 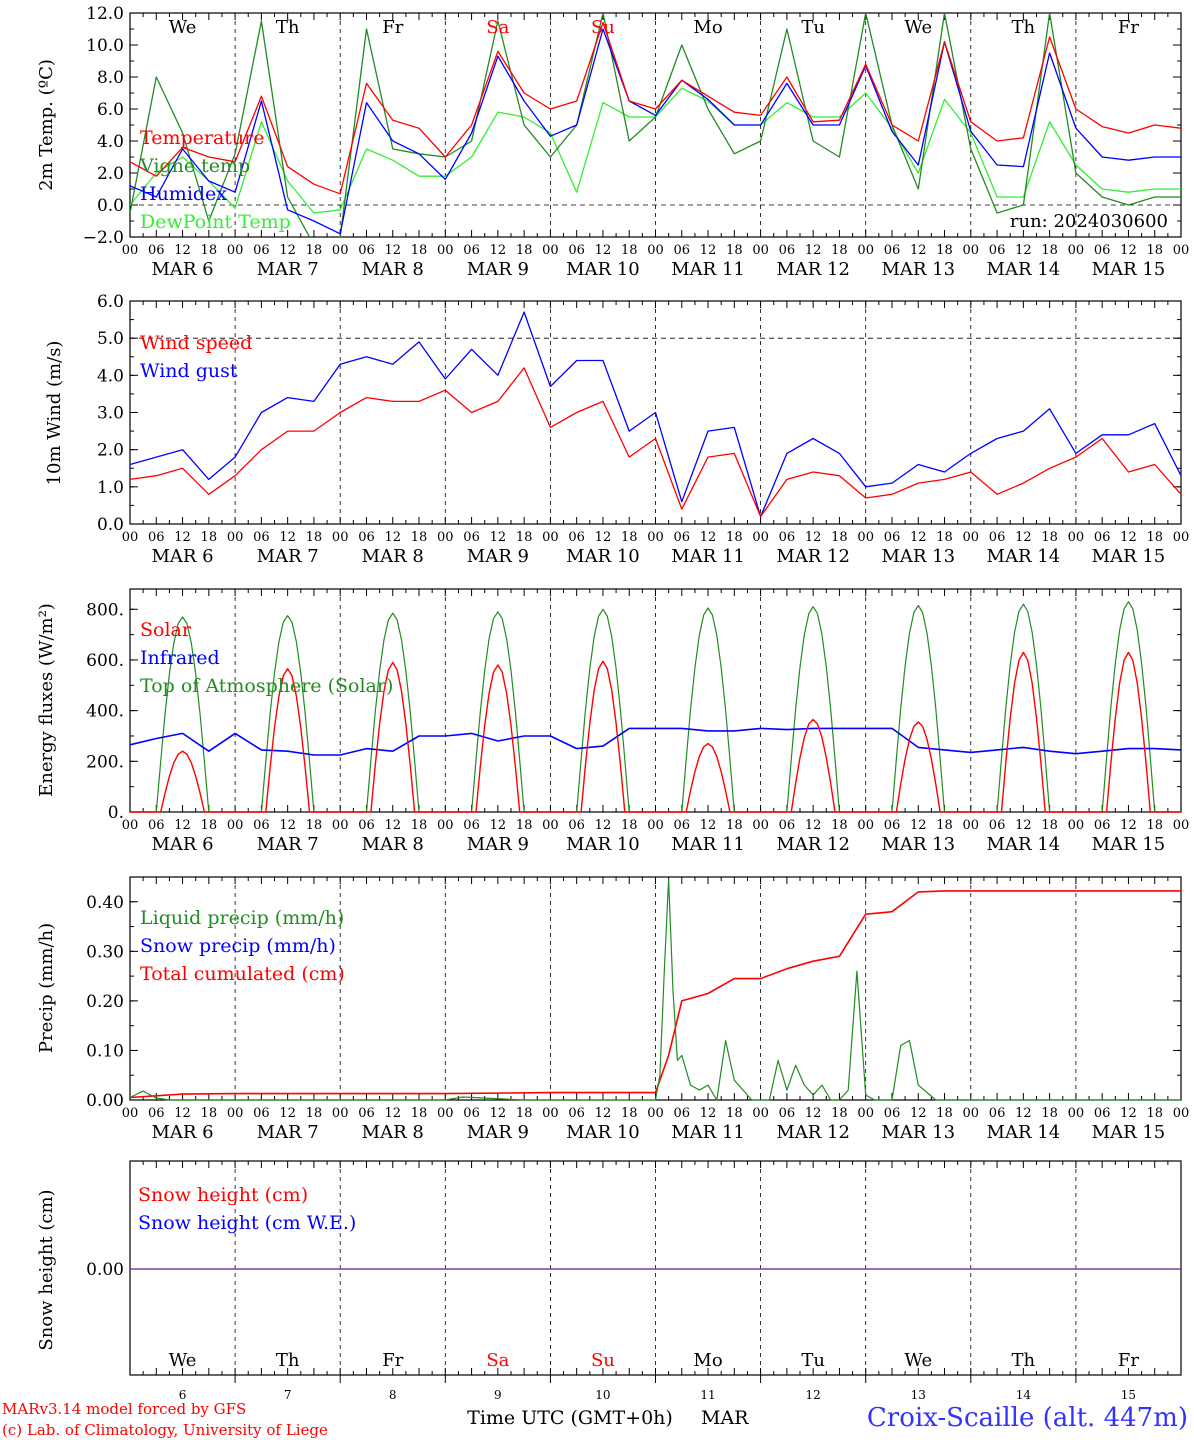 What do you see at coordinates (116, 813) in the screenshot?
I see `y-tick-label: 0.` at bounding box center [116, 813].